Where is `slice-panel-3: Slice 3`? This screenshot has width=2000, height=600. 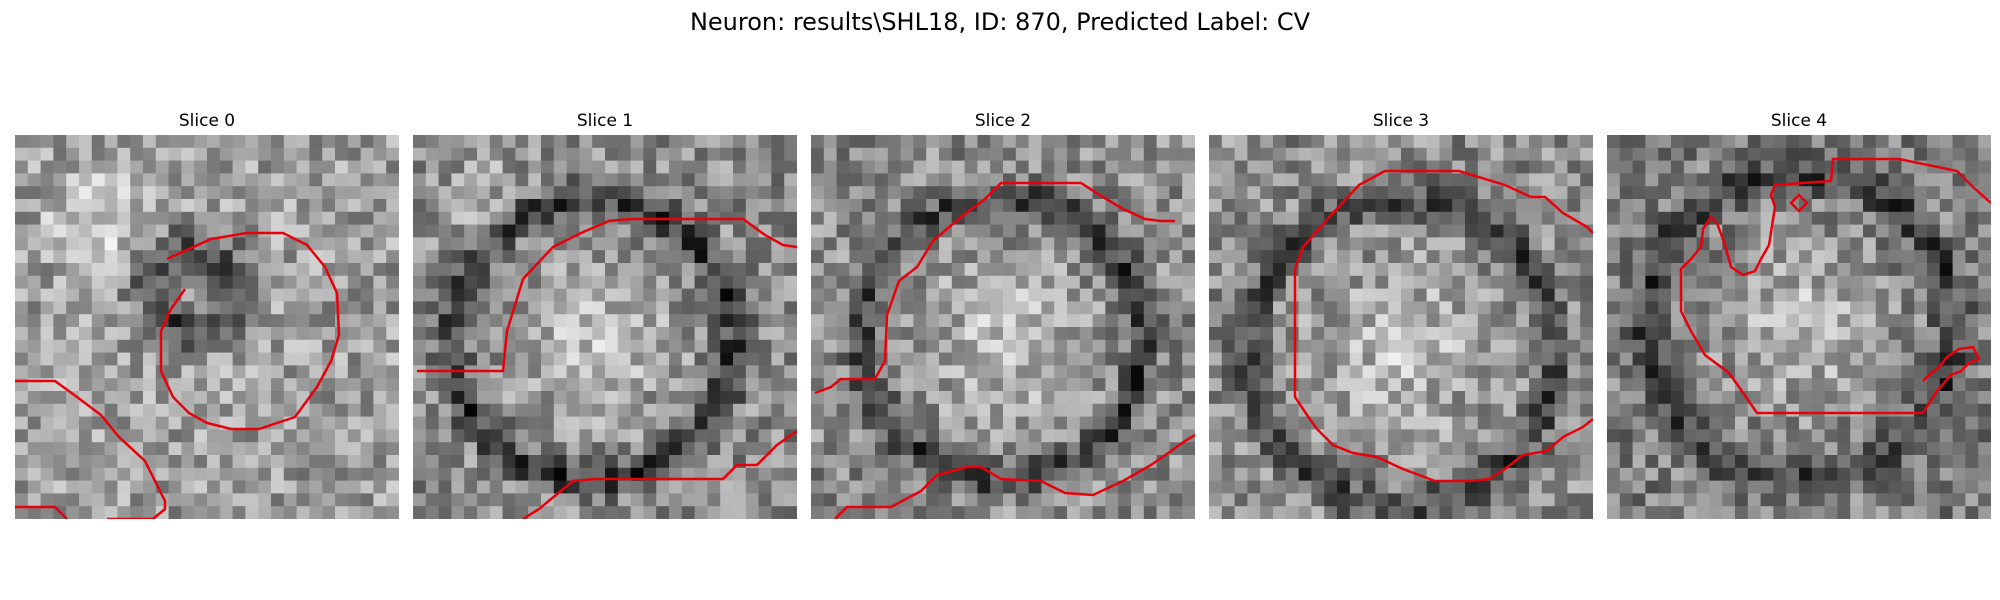
slice-panel-3: Slice 3 is located at coordinates (1401, 314).